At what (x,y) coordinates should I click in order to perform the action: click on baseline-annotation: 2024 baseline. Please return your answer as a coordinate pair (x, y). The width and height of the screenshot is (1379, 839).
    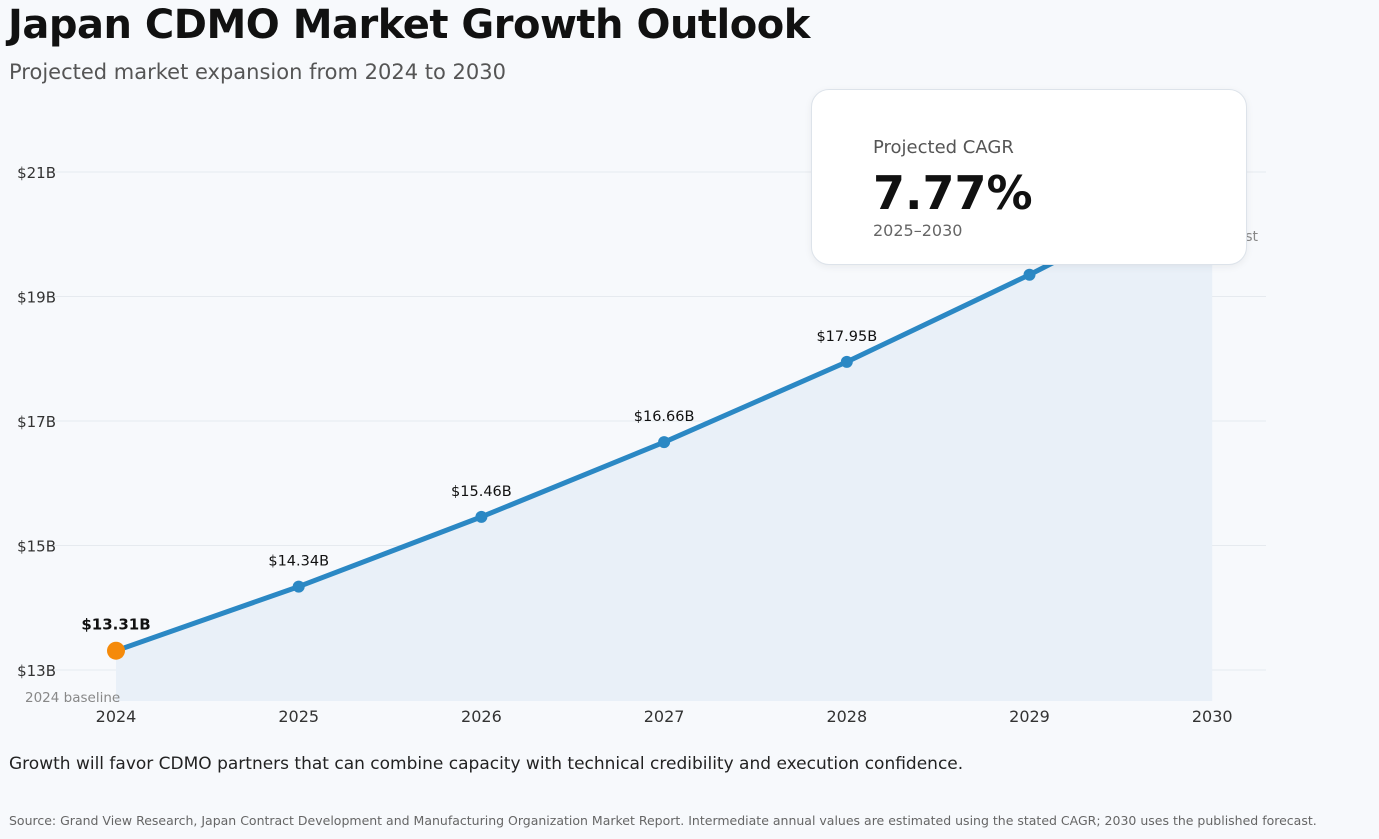
    Looking at the image, I should click on (72, 698).